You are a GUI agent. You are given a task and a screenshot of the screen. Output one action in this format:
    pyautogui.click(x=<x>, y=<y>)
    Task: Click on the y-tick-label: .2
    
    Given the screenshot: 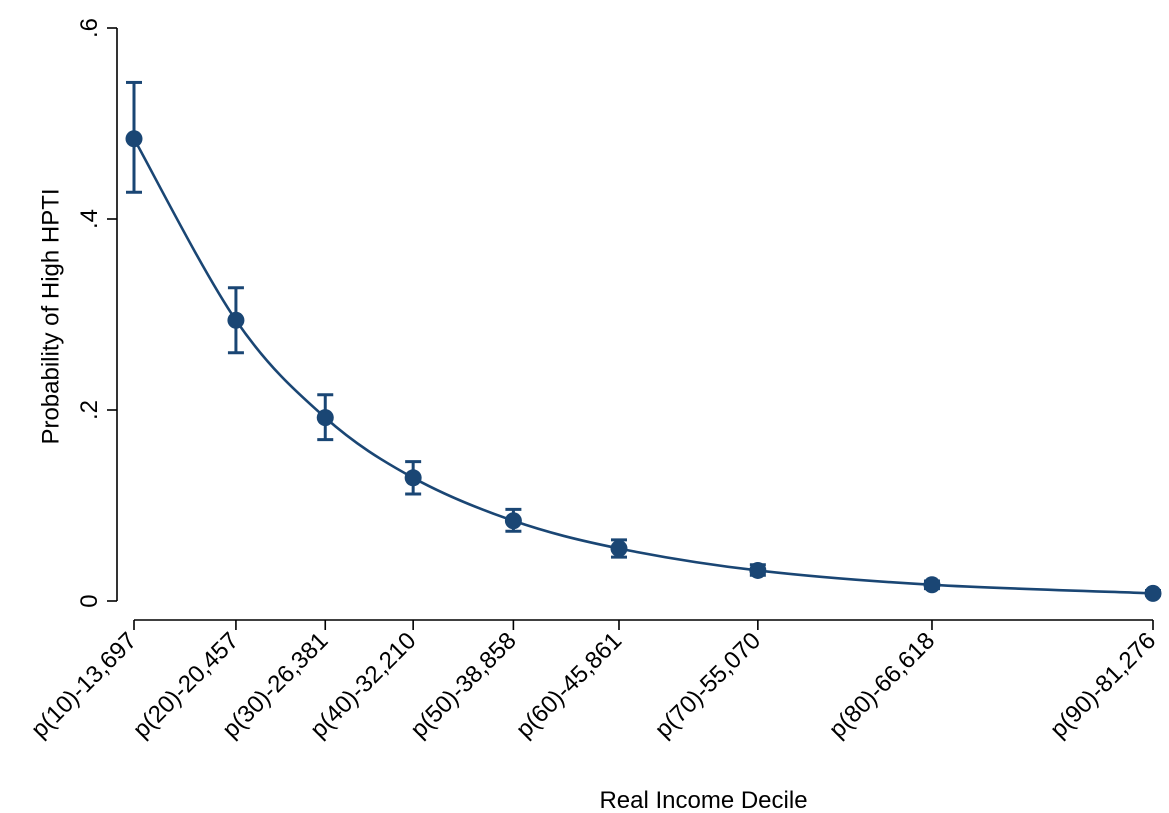 What is the action you would take?
    pyautogui.click(x=89, y=410)
    